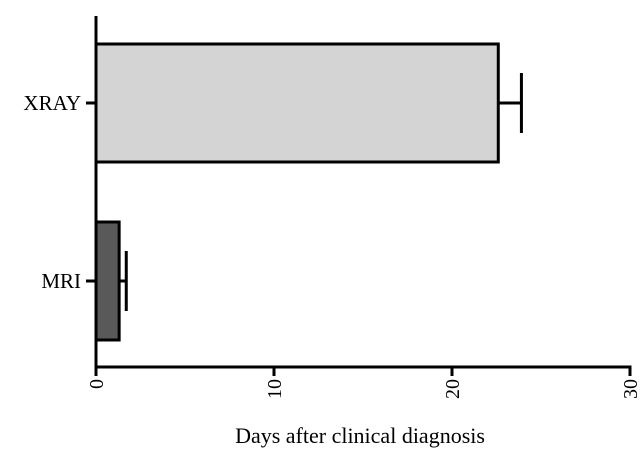  I want to click on category-label-xray: XRAY, so click(52, 103).